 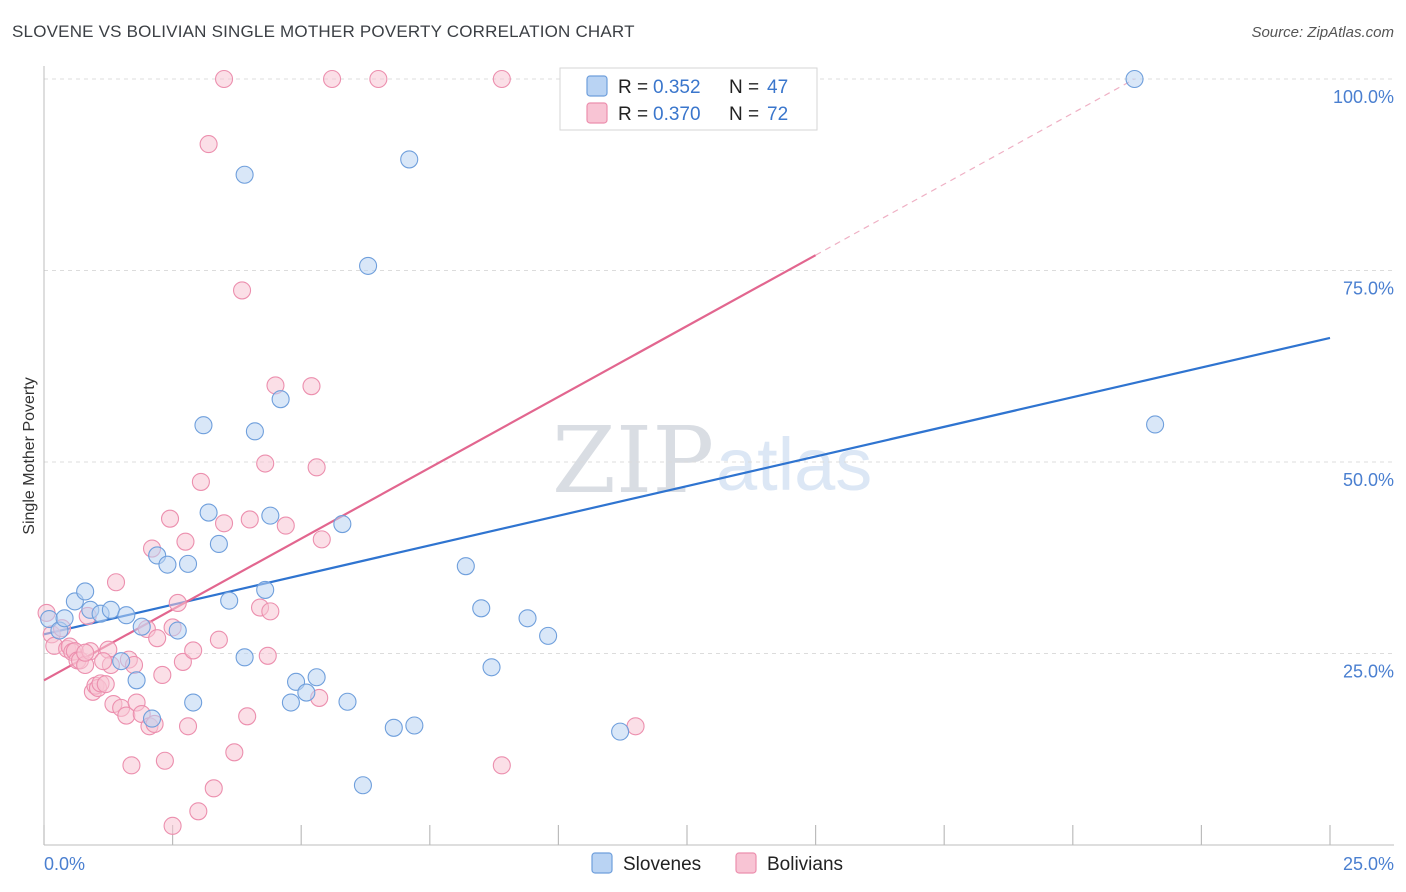 I want to click on slovenes-r-value: 0.352, so click(x=677, y=87).